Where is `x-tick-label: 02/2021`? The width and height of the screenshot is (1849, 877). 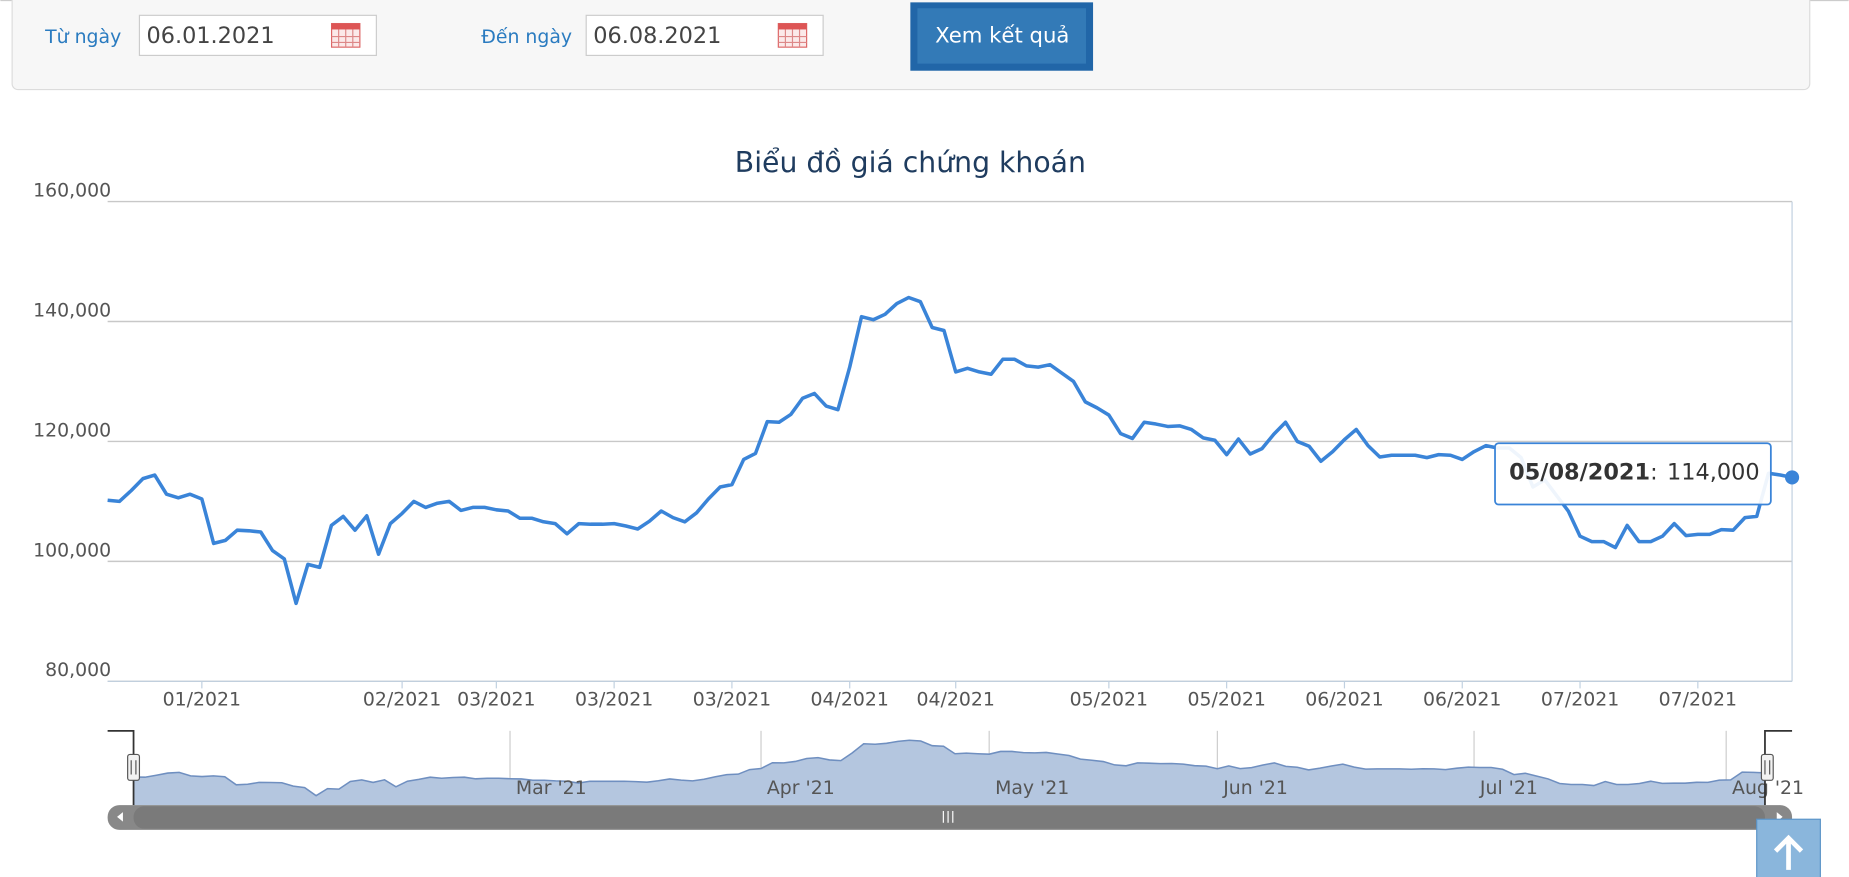 x-tick-label: 02/2021 is located at coordinates (402, 700).